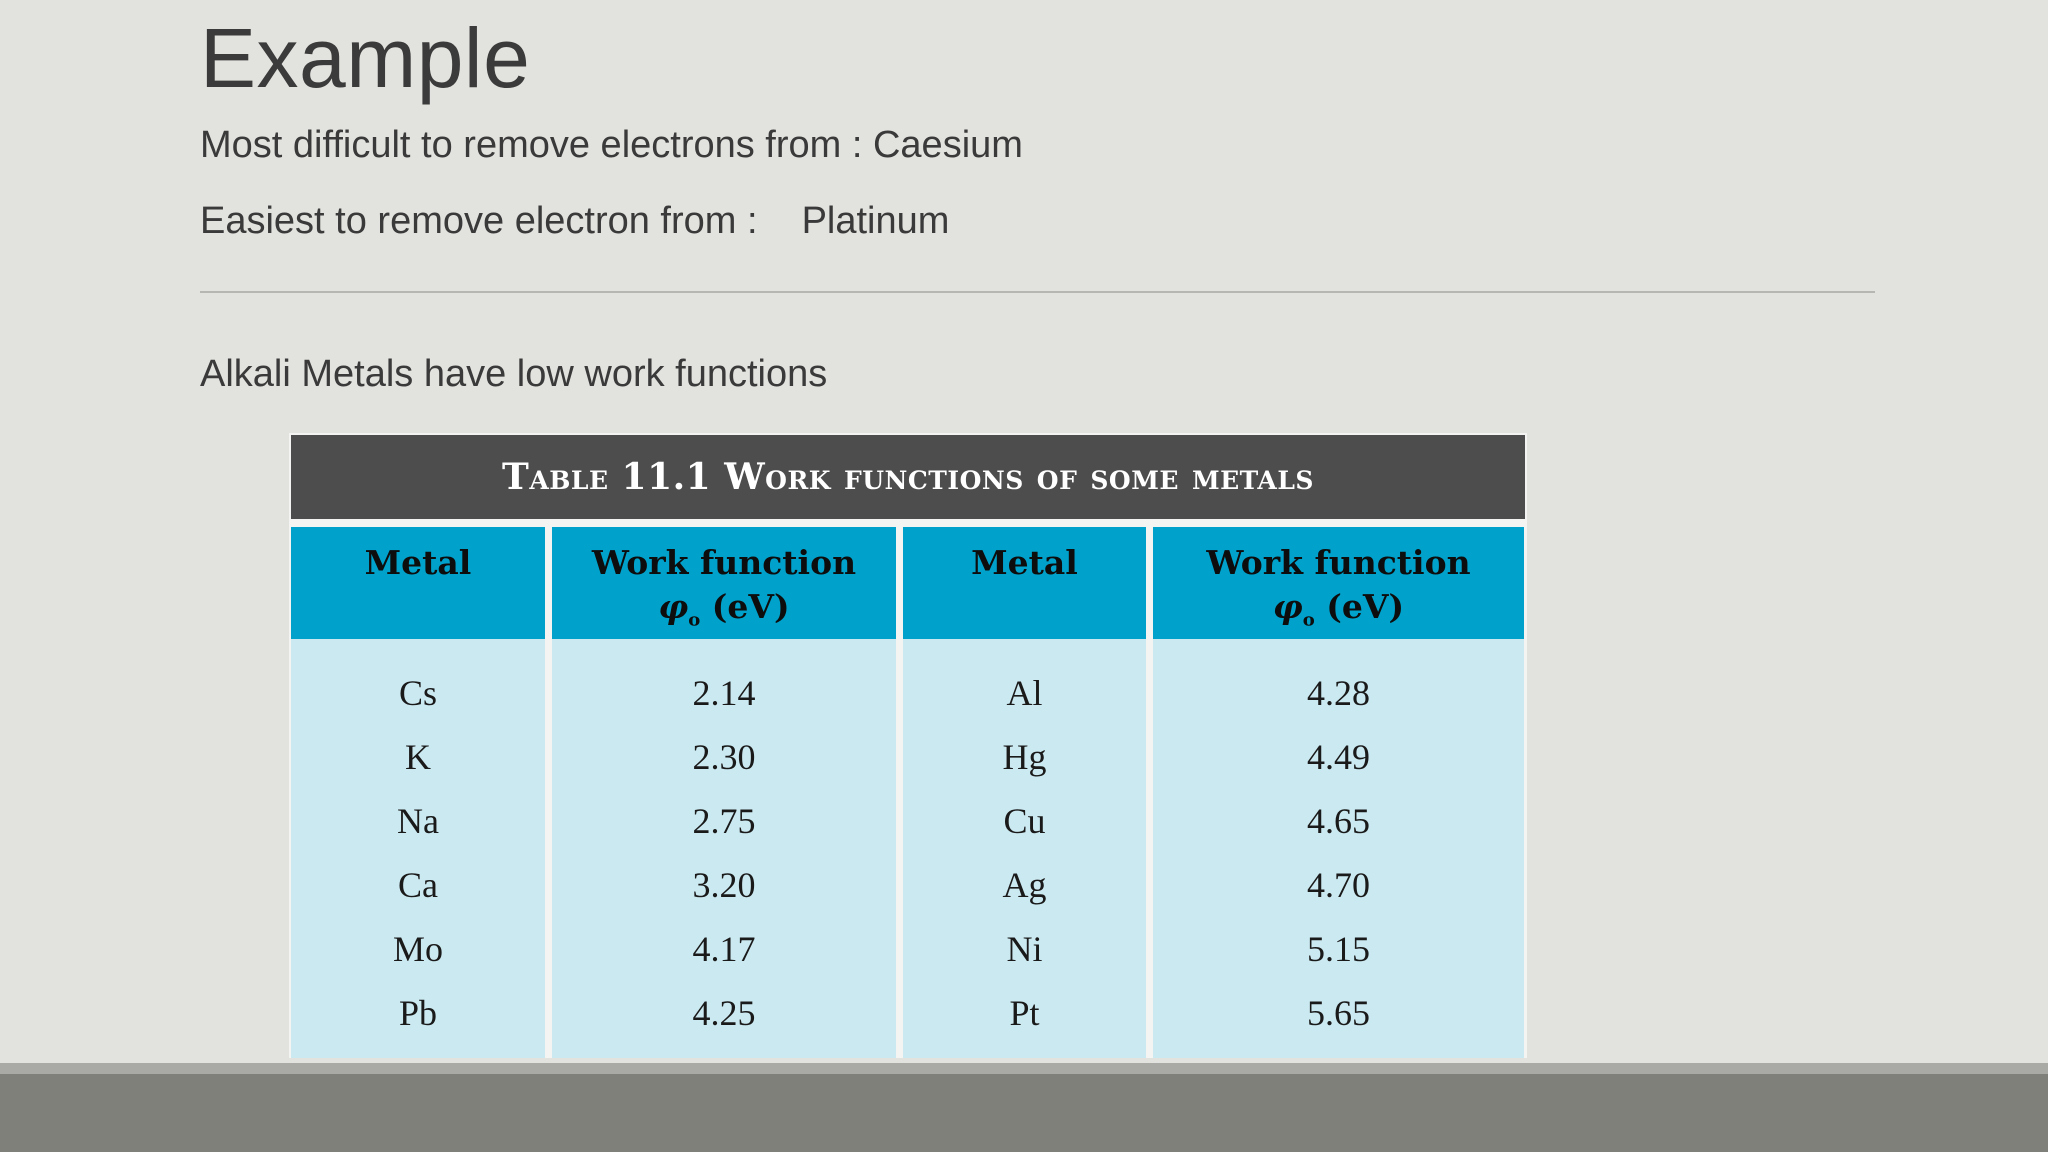  Describe the element at coordinates (418, 848) in the screenshot. I see `column-left-metals: Cs K Na Ca Mo Pb` at that location.